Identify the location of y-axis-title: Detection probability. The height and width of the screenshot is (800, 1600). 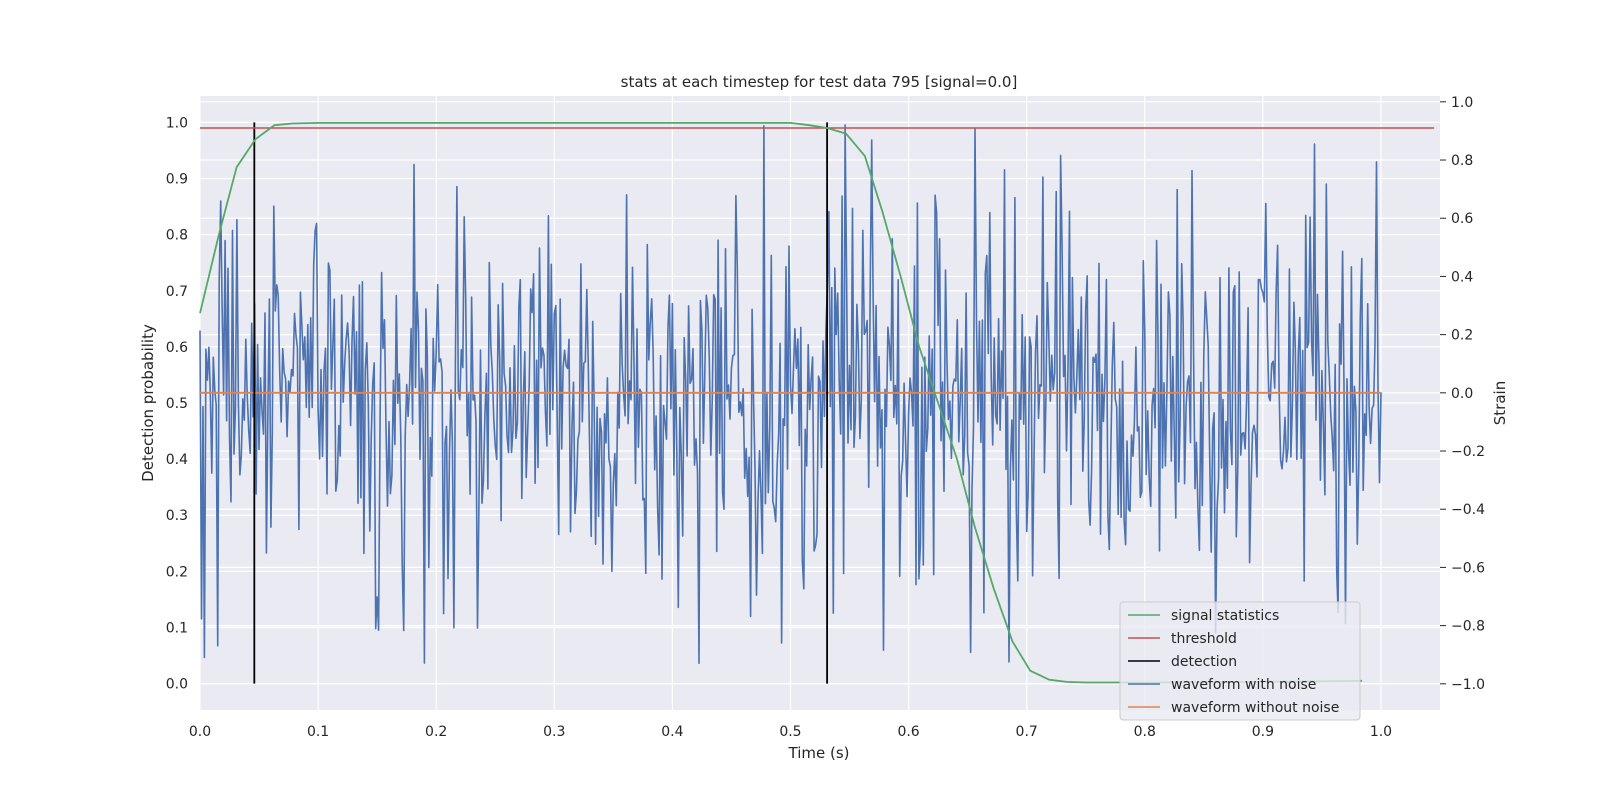
(148, 403).